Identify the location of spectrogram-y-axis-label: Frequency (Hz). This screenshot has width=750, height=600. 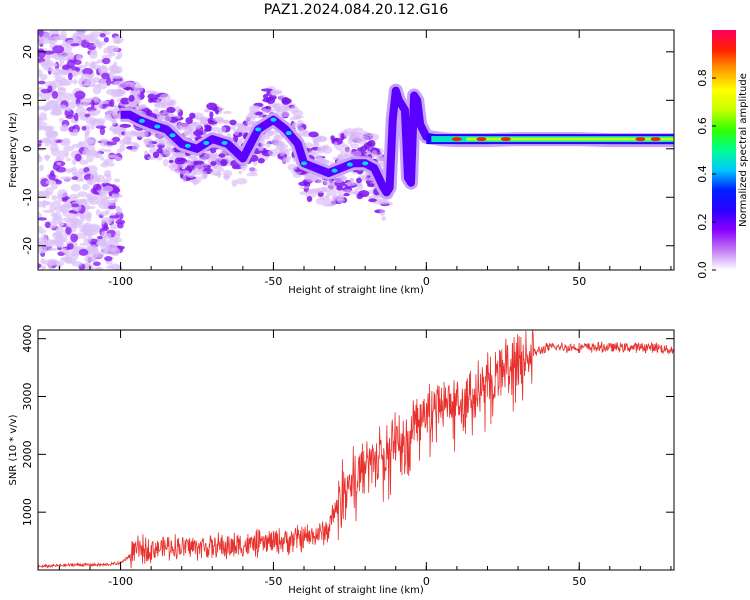
(13, 150).